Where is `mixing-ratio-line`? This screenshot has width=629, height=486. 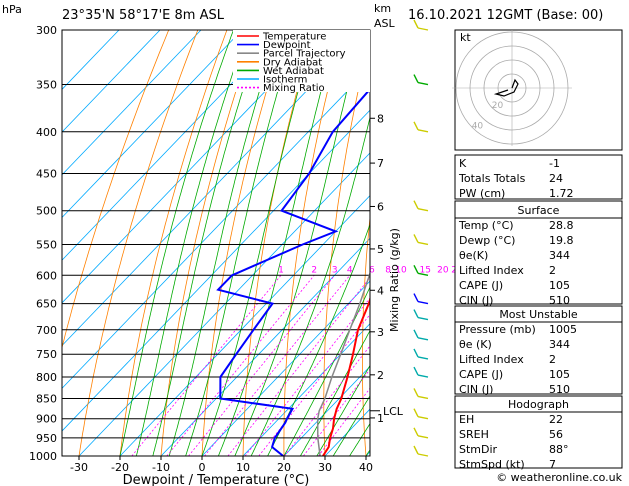
mixing-ratio-line is located at coordinates (262, 365).